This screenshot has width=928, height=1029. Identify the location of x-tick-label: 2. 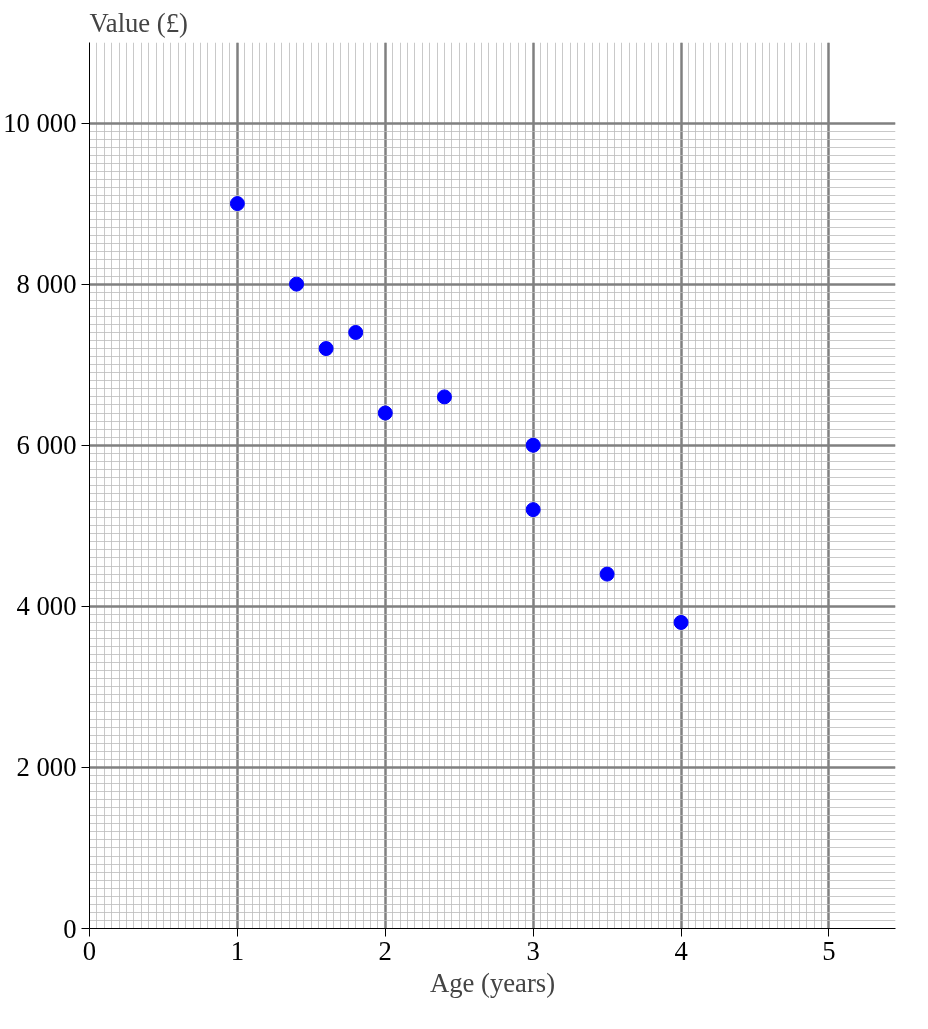
(385, 950).